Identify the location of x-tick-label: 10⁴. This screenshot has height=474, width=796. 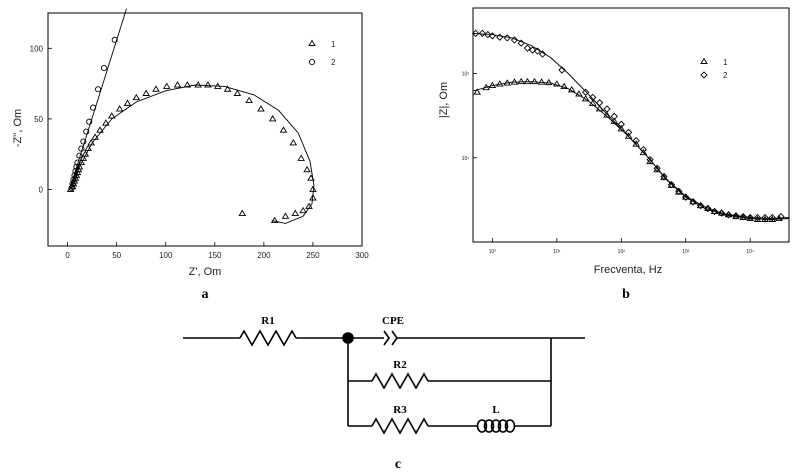
(750, 252).